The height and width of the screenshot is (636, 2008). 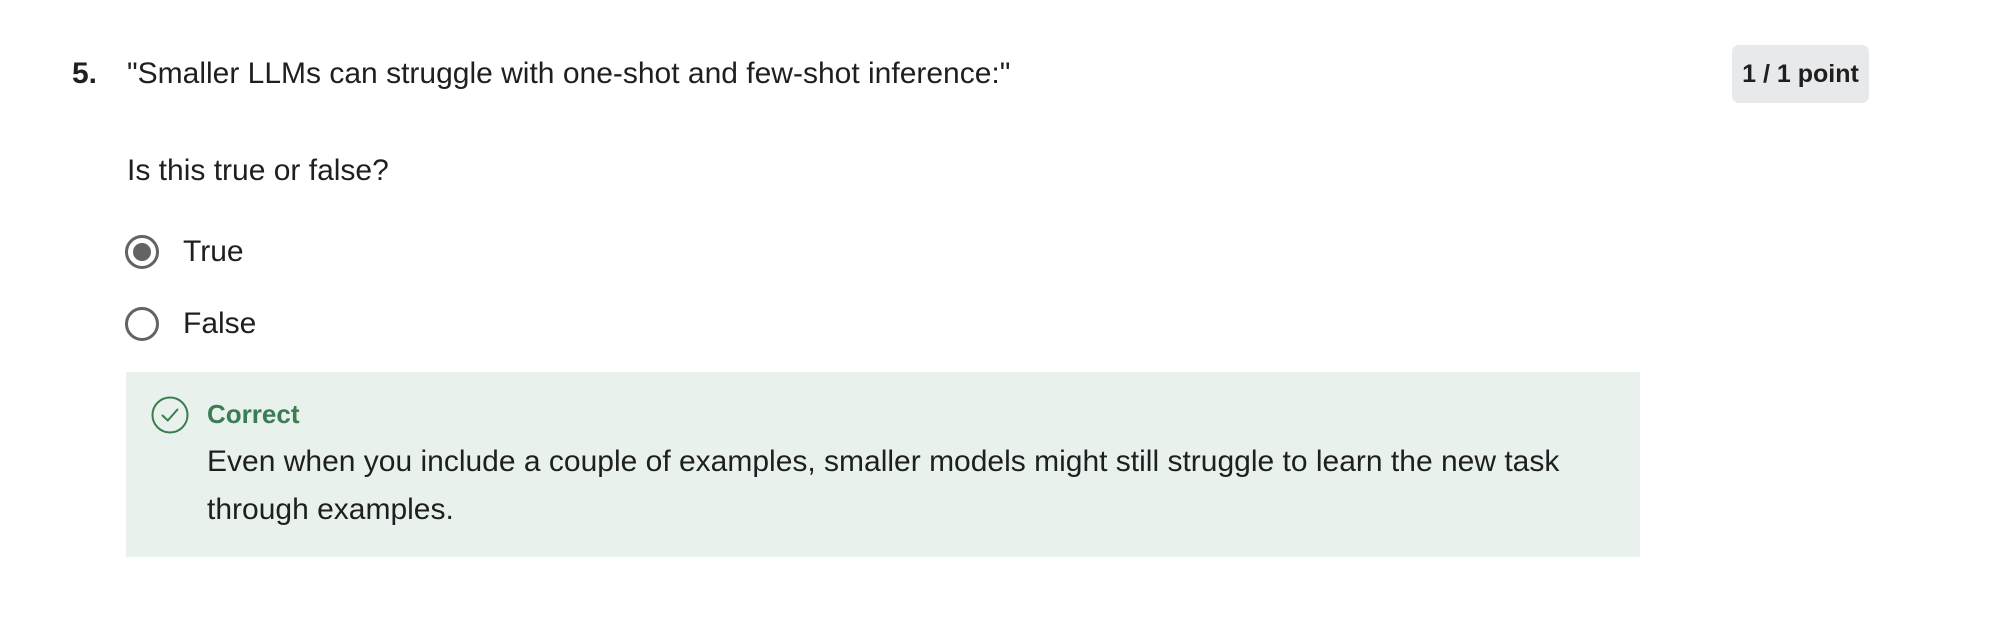 I want to click on question-number: 5., so click(x=85, y=73).